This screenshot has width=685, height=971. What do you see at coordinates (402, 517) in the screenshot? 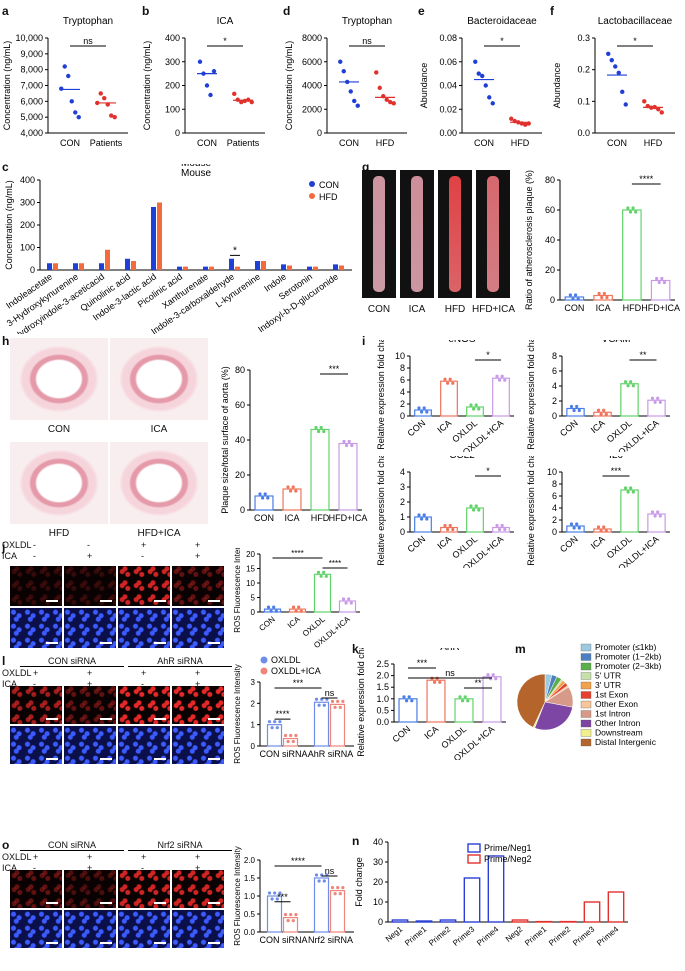
I see `y-tick-label: 1` at bounding box center [402, 517].